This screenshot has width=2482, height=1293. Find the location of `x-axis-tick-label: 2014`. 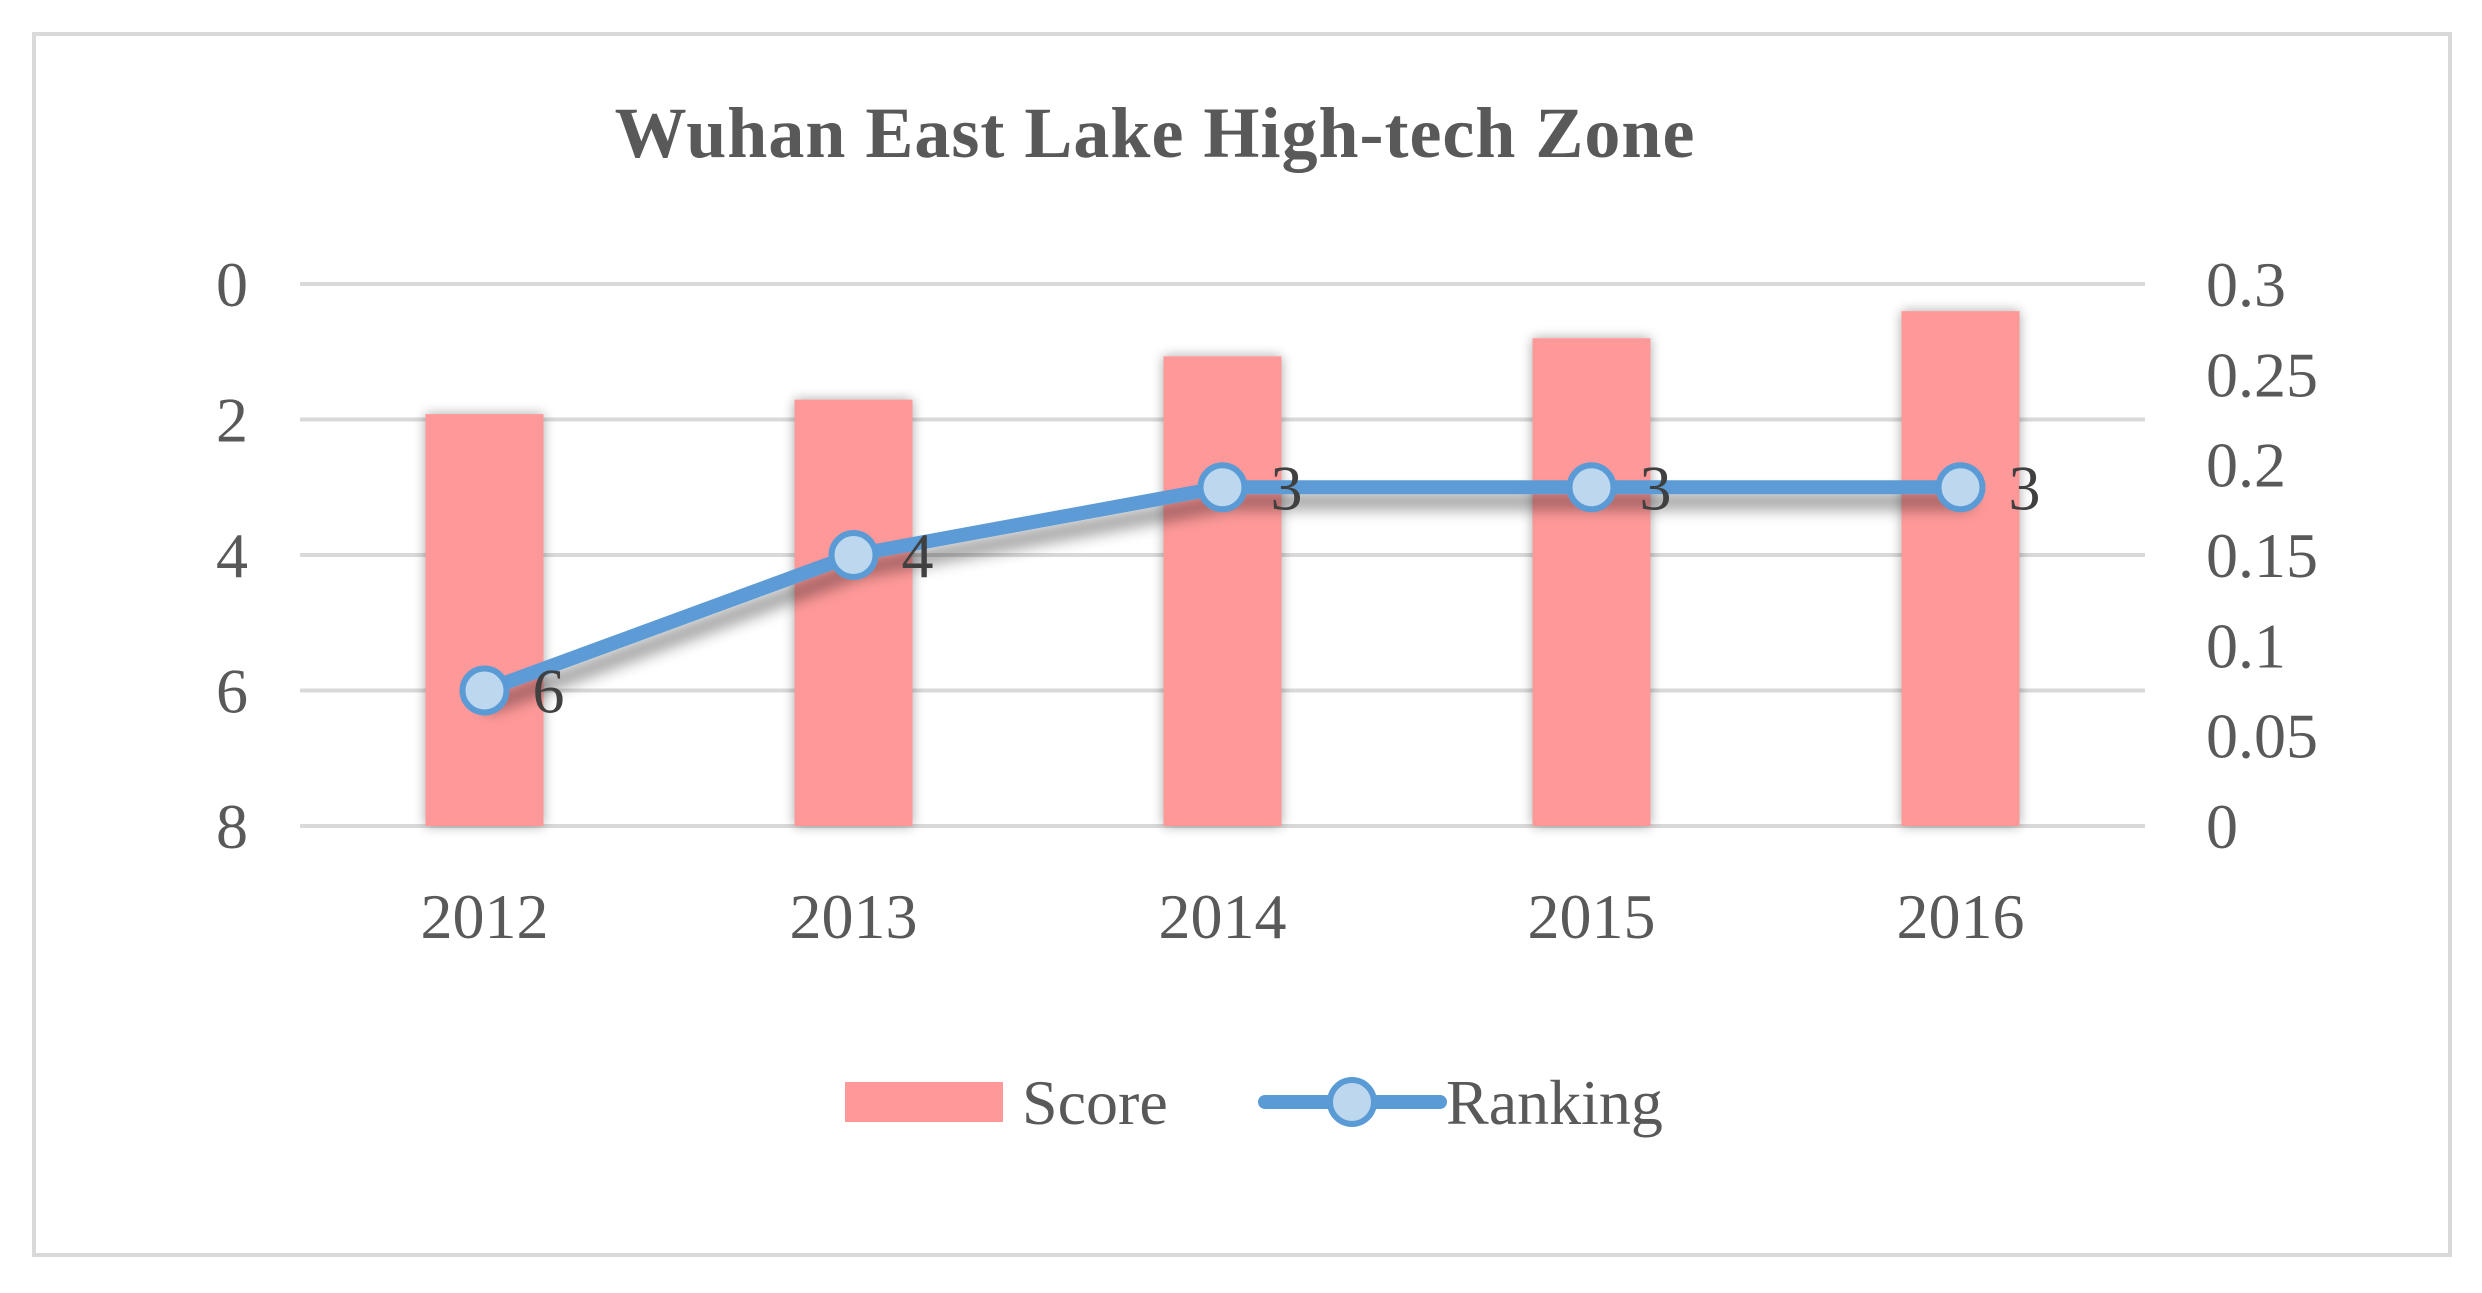

x-axis-tick-label: 2014 is located at coordinates (1223, 916).